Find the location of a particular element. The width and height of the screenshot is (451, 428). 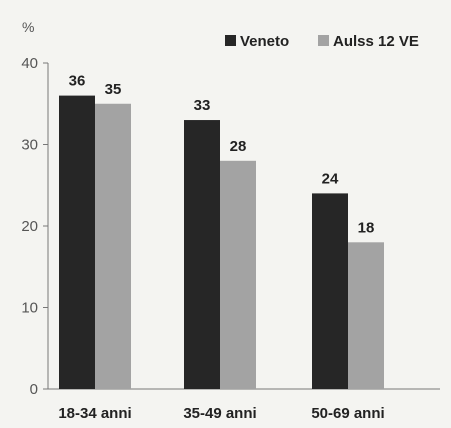

y-axis-ticks: 0 10 20 30 40 is located at coordinates (34, 226).